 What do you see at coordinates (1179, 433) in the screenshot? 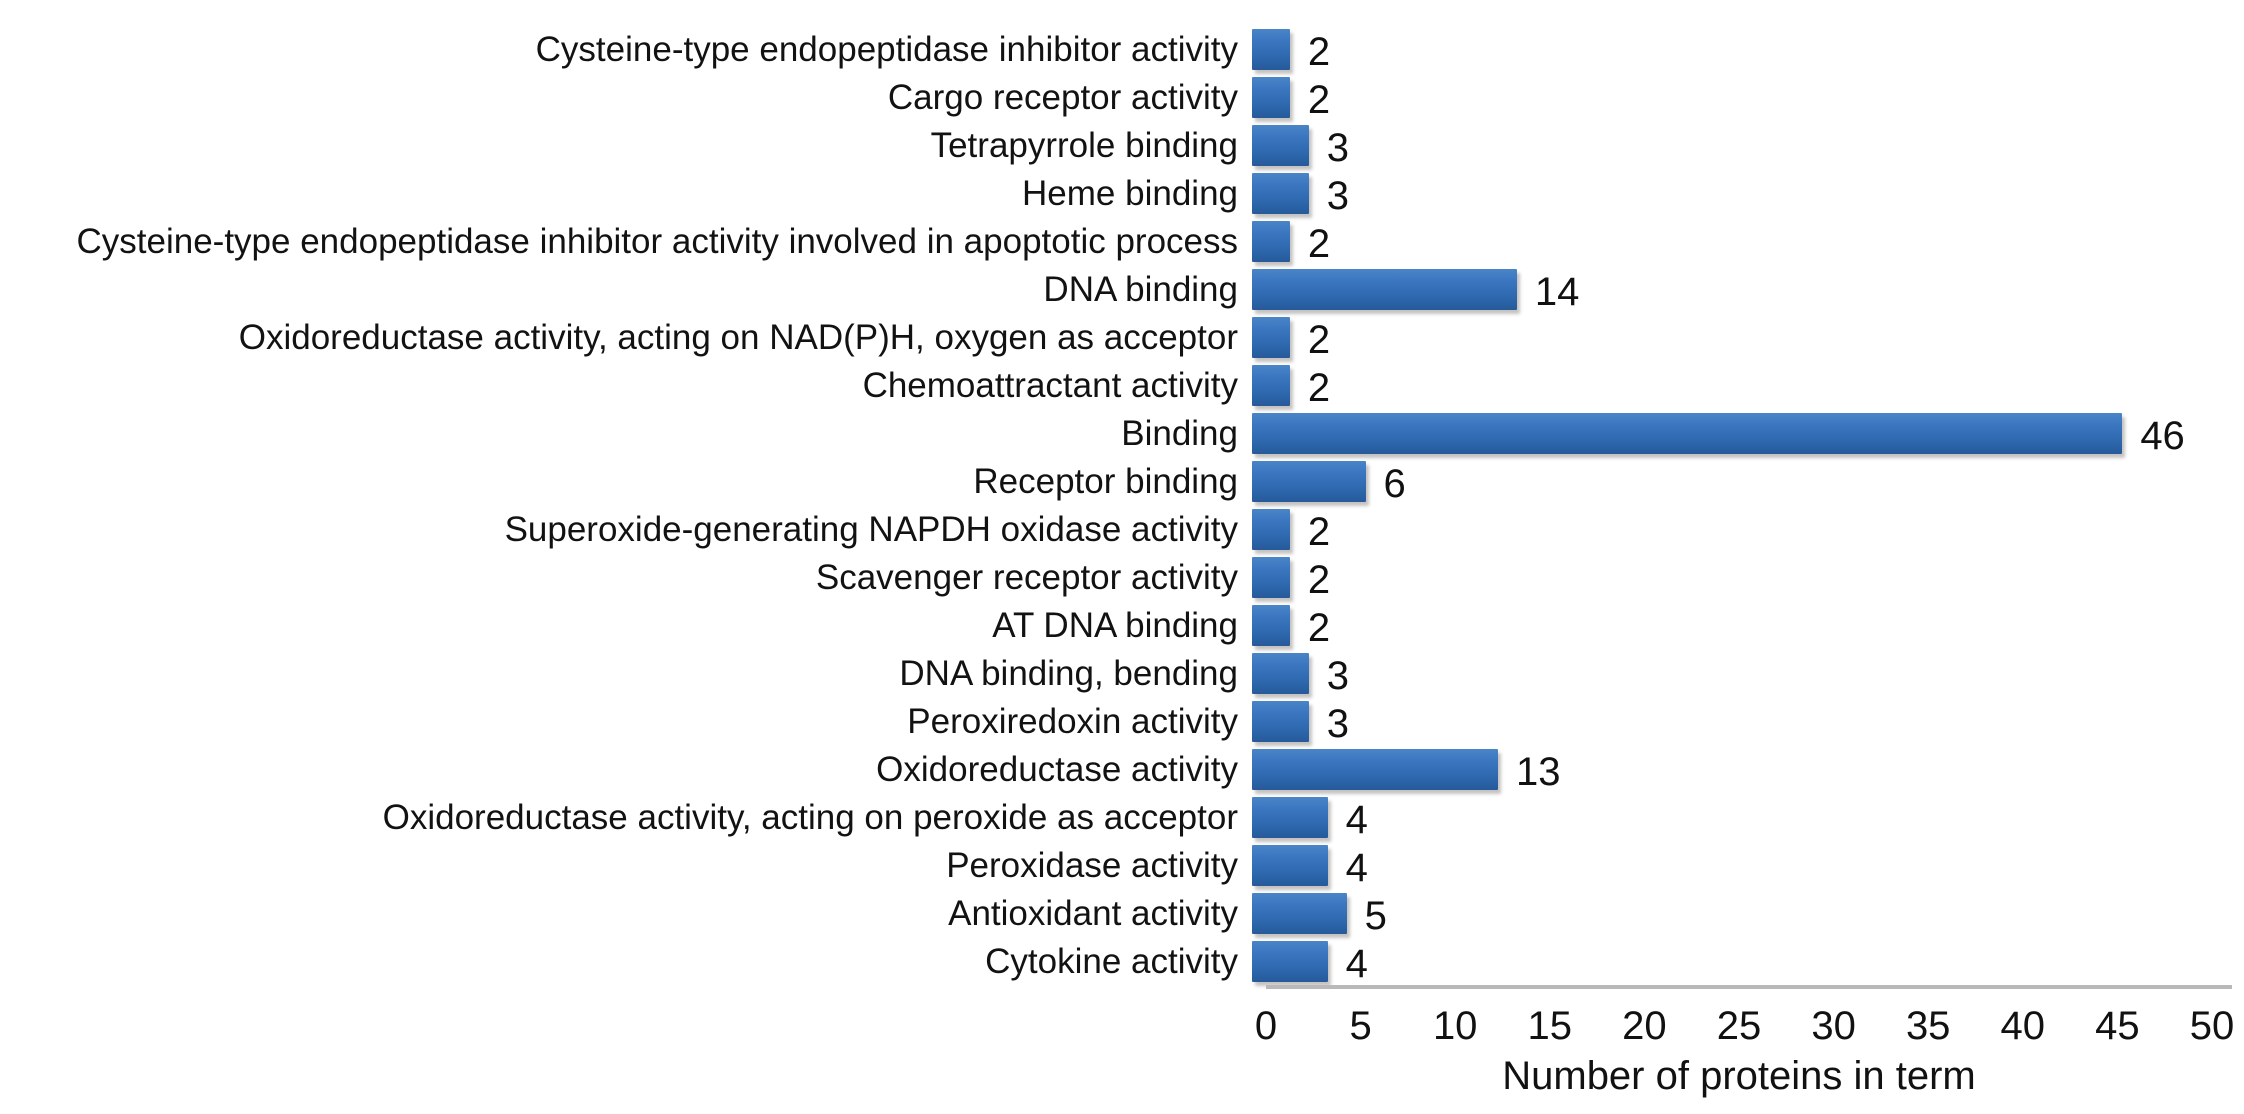
I see `category-label: Binding` at bounding box center [1179, 433].